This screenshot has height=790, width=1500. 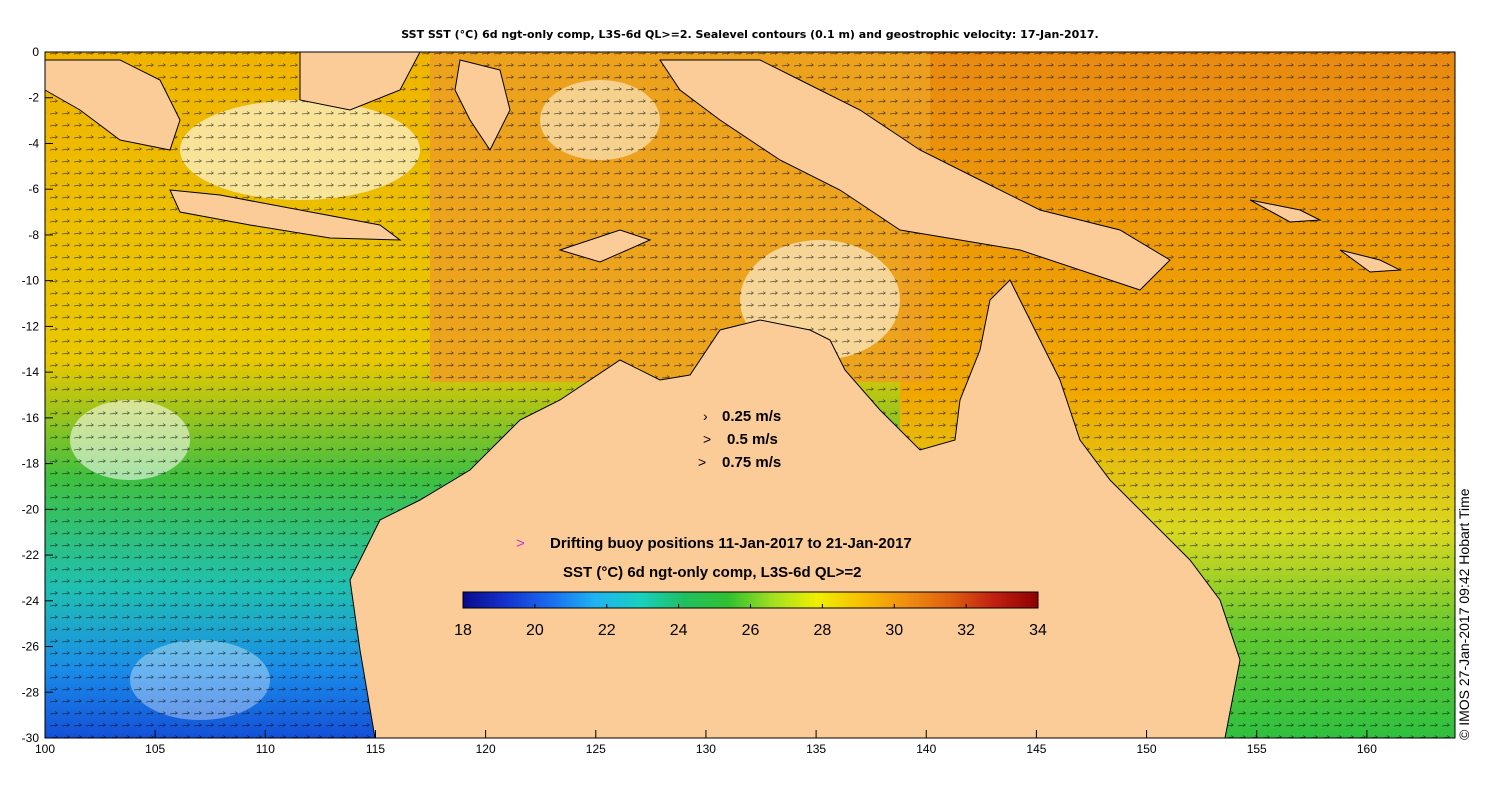 I want to click on y-tick-label: -24, so click(x=31, y=601).